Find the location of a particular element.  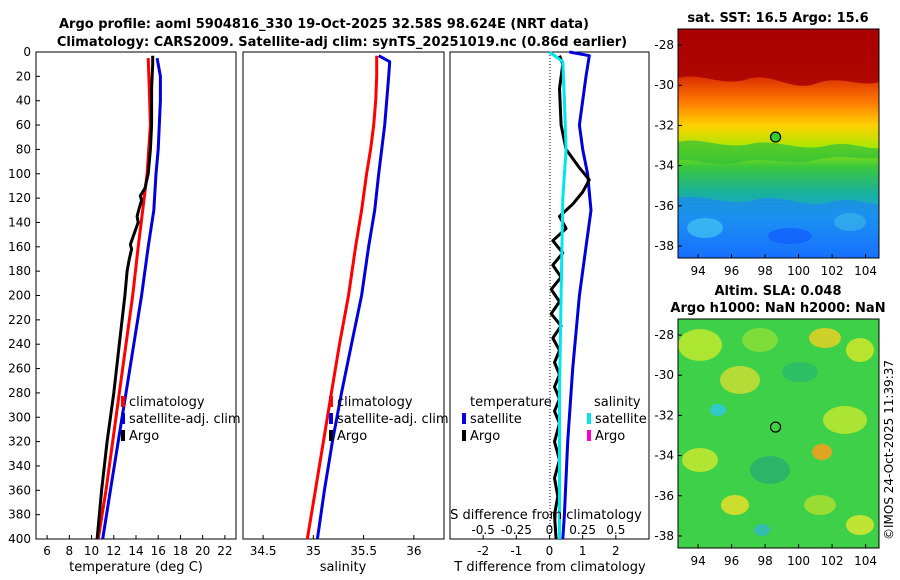

y-tick-label: 400 is located at coordinates (19, 539).